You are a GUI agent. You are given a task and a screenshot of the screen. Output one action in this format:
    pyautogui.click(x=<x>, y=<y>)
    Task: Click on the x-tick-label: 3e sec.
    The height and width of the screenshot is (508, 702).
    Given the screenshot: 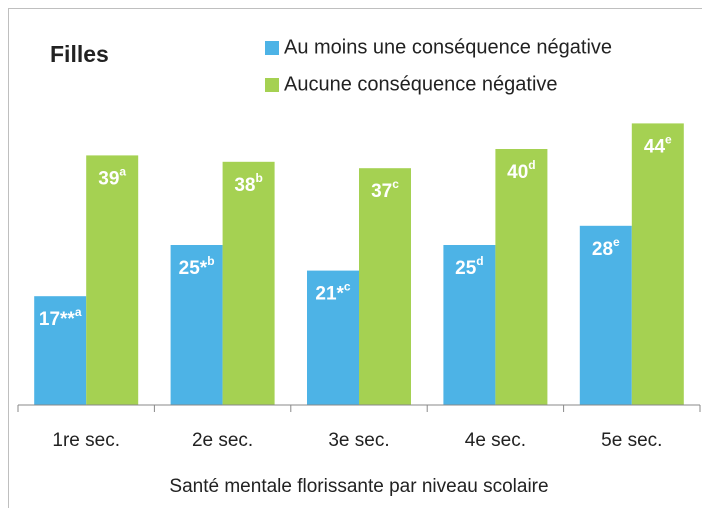 What is the action you would take?
    pyautogui.click(x=358, y=440)
    